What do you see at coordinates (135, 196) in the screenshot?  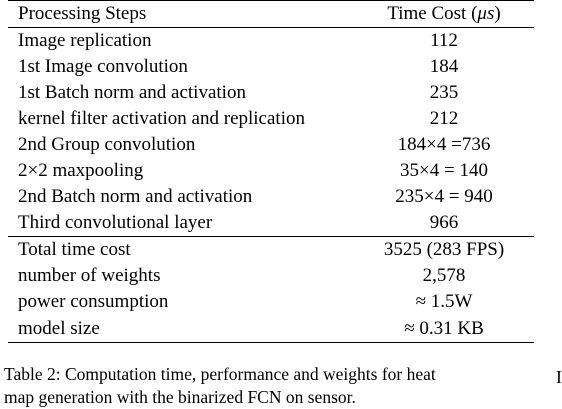 I see `step-name: 2nd Batch norm and activation` at bounding box center [135, 196].